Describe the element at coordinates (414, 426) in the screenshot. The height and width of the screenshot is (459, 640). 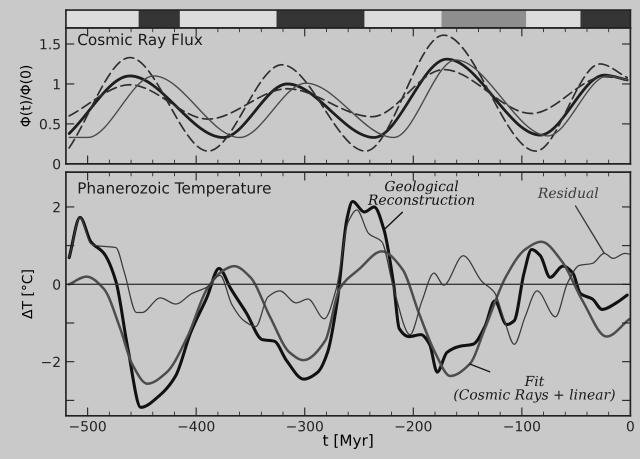
I see `x-tick-label: −200` at that location.